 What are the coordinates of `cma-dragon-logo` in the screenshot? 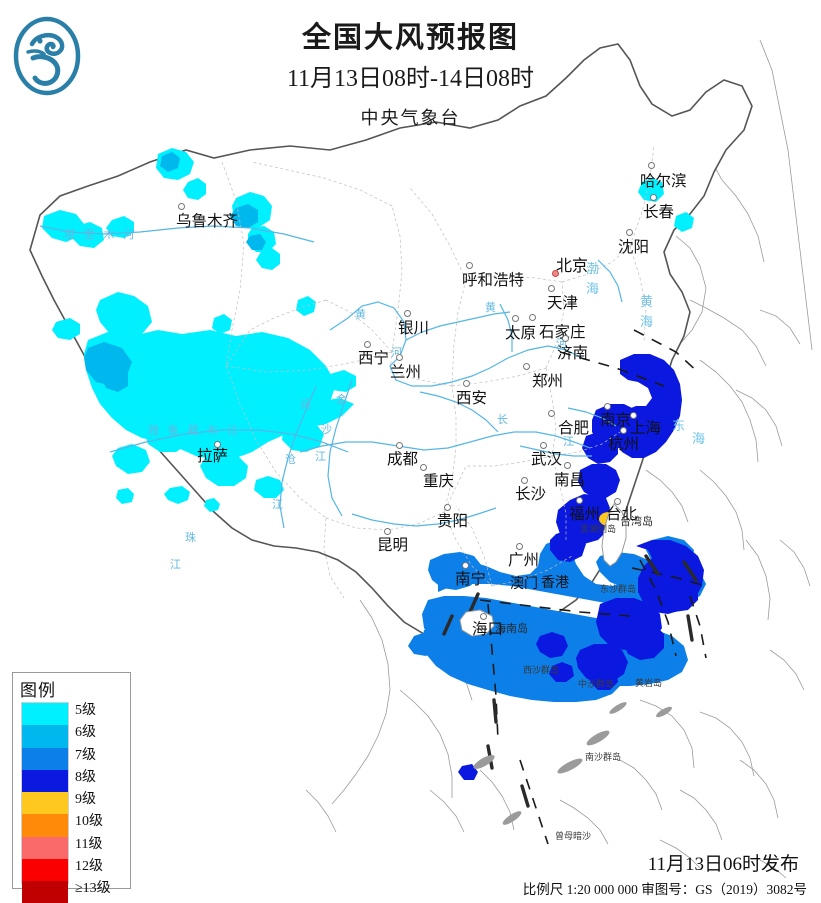 It's located at (47, 56).